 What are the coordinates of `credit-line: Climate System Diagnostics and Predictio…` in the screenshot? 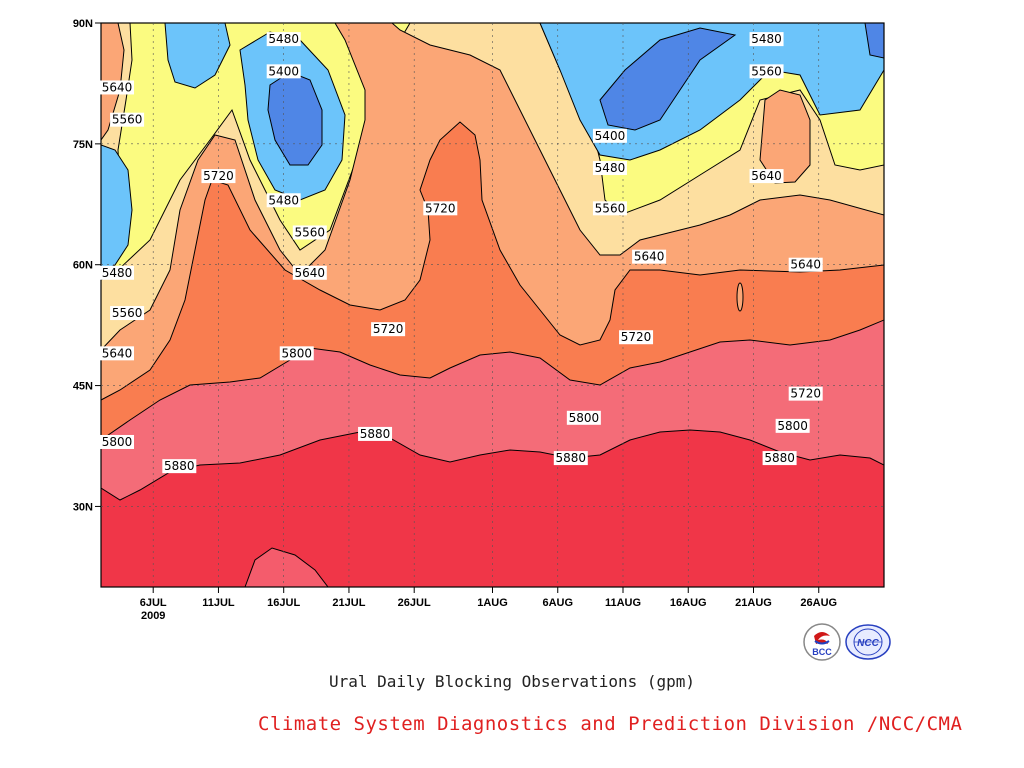 It's located at (610, 724).